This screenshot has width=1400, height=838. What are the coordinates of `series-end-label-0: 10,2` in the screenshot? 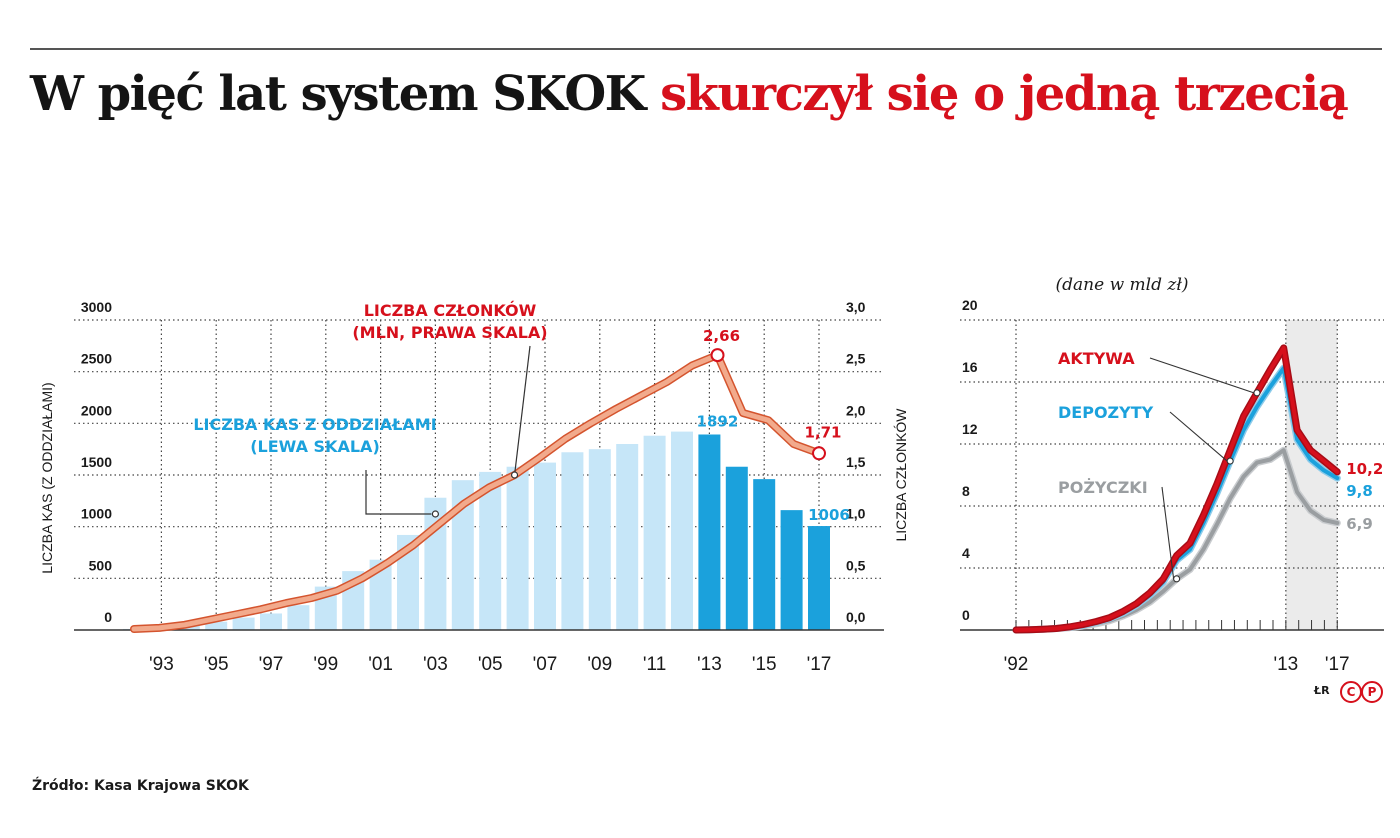 It's located at (1364, 469).